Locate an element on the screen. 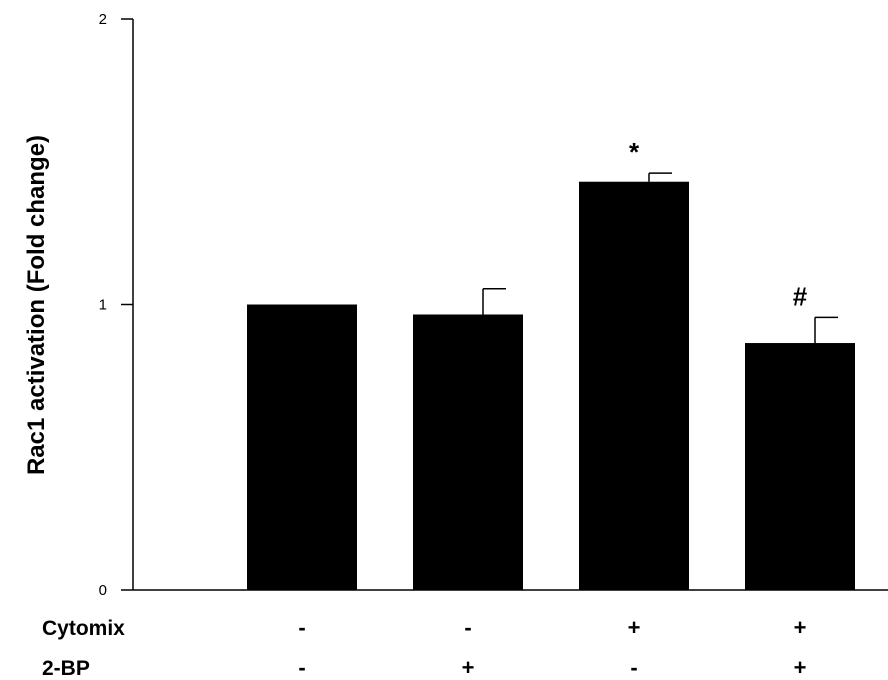  condition-label: Cytomix is located at coordinates (83, 628).